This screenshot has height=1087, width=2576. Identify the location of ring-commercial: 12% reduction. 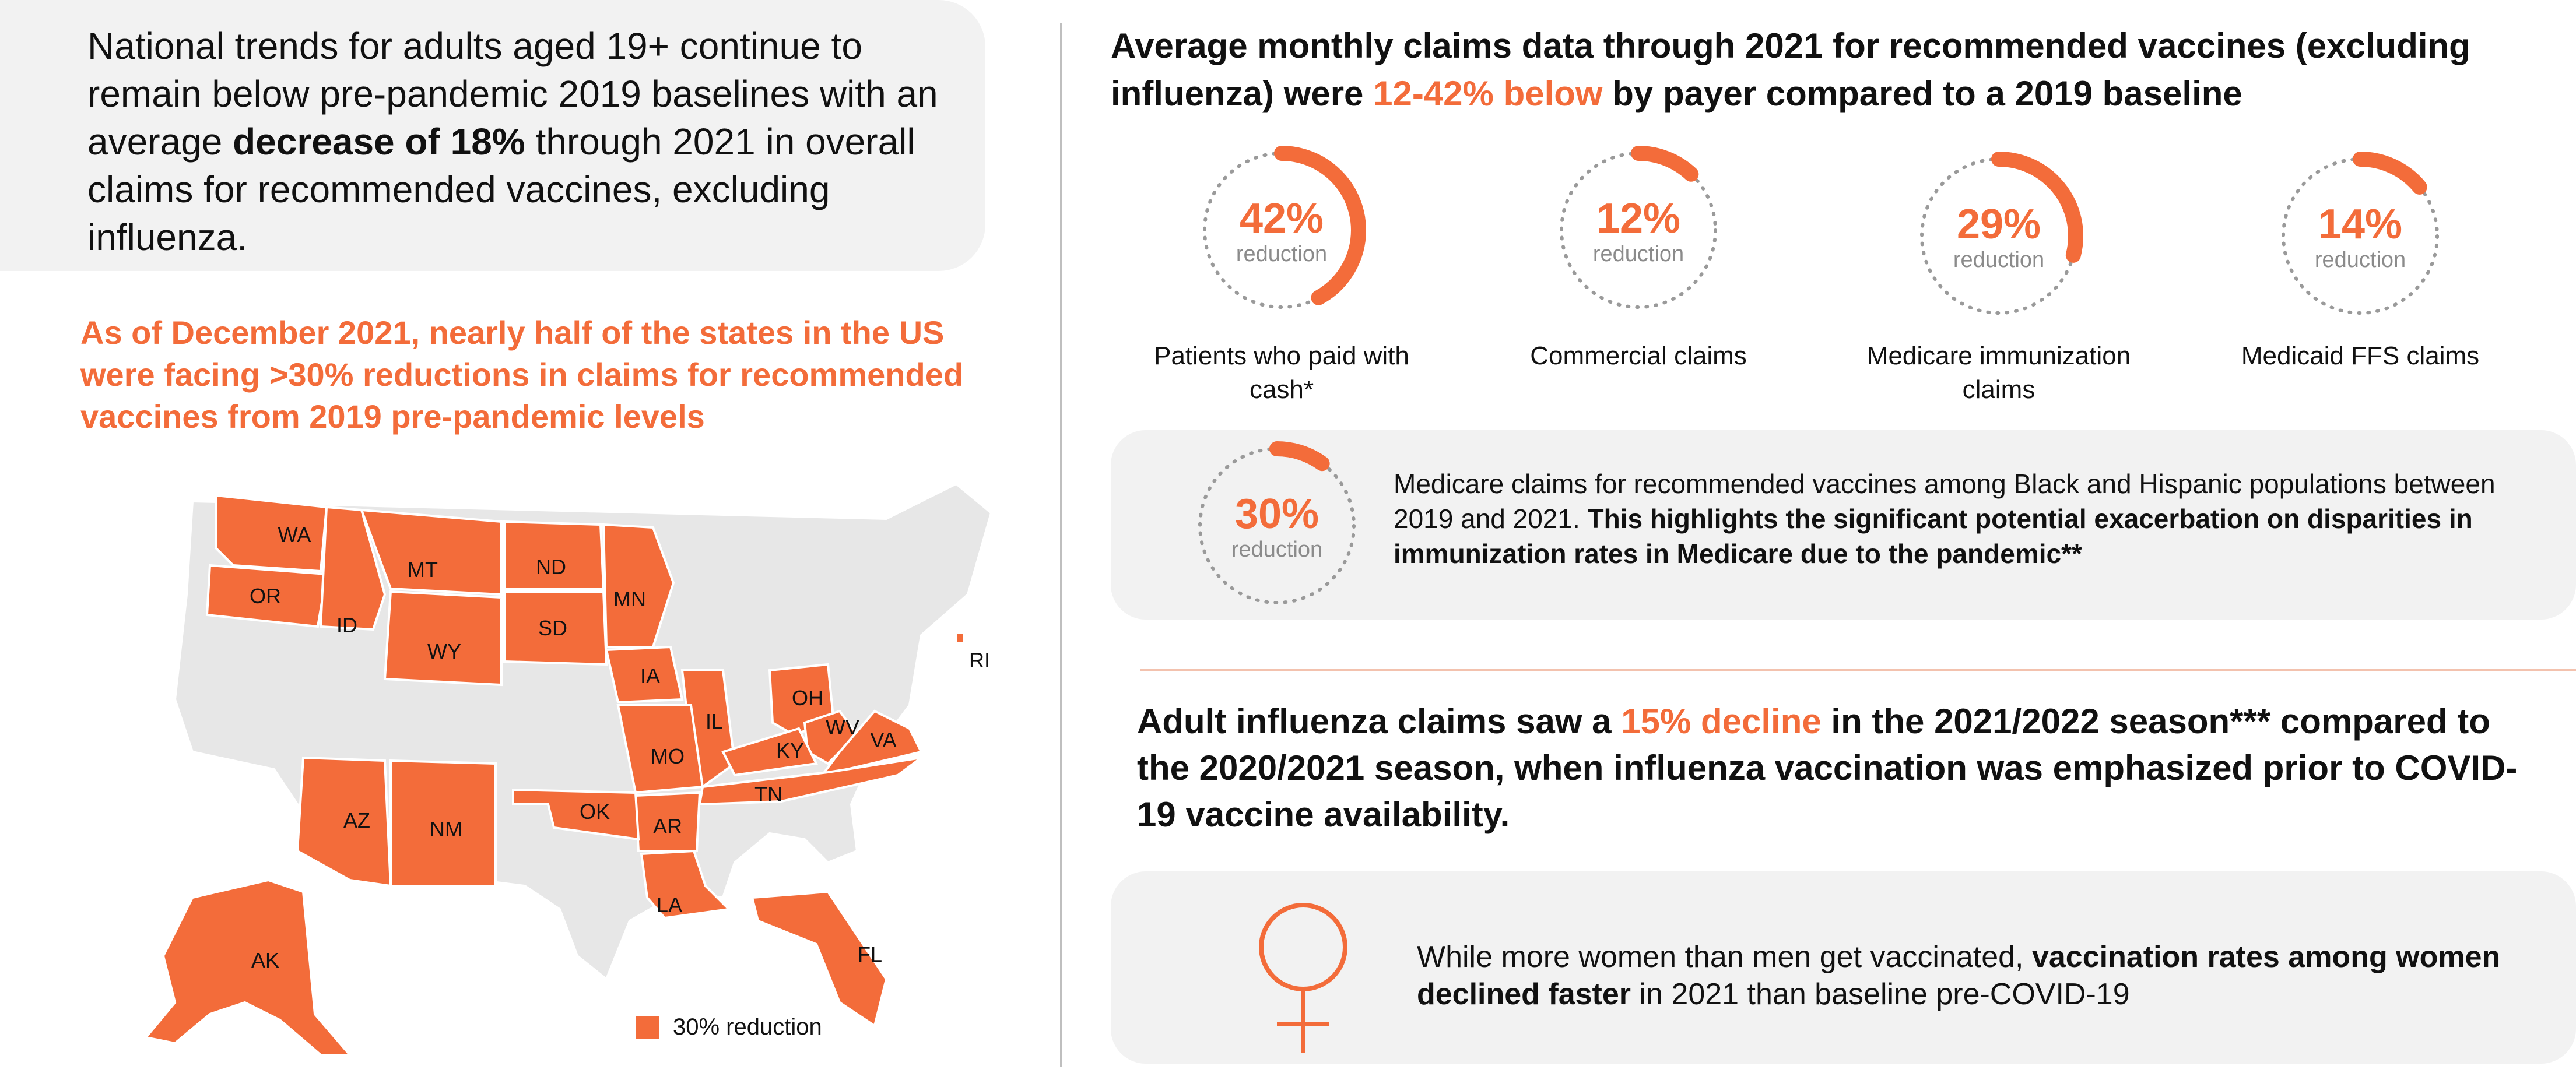
(1638, 230).